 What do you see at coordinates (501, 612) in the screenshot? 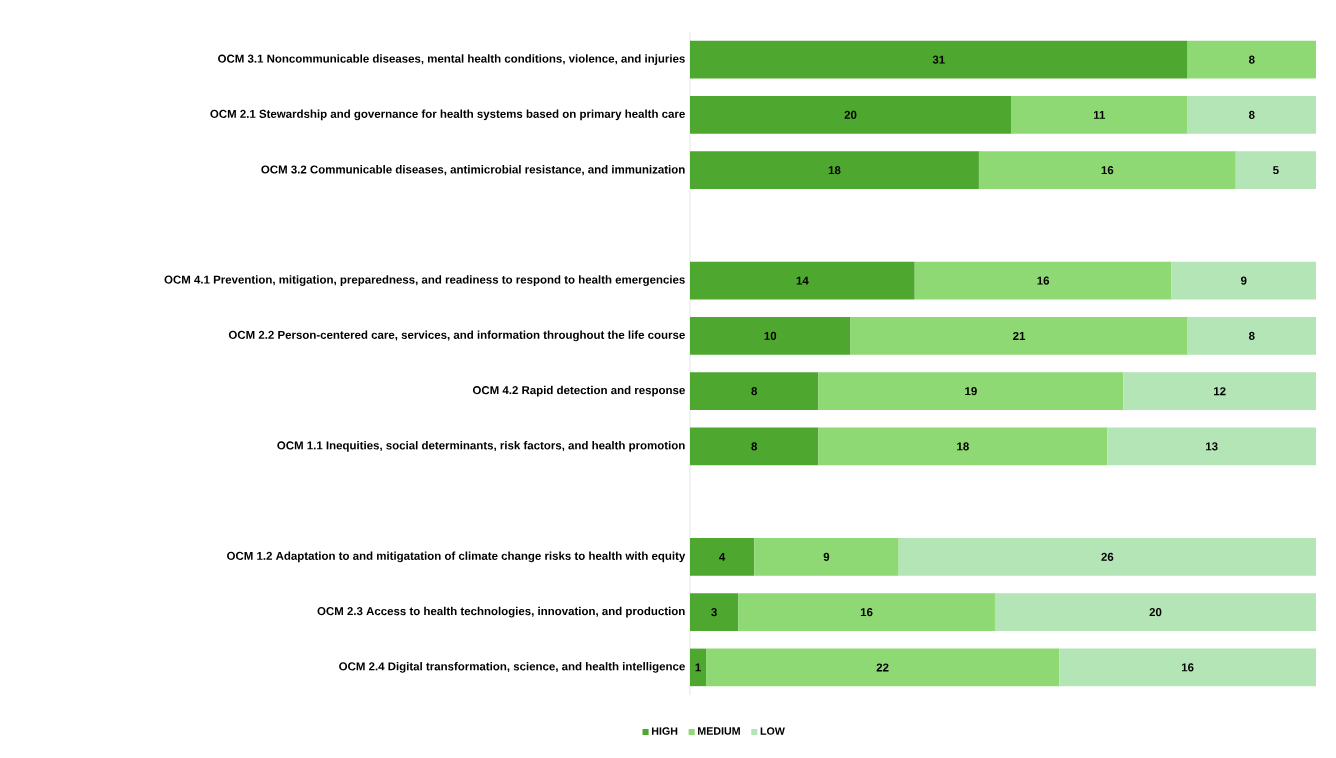
I see `y-tick-label: OCM 2.3 Access to health technologies, innovation, and production` at bounding box center [501, 612].